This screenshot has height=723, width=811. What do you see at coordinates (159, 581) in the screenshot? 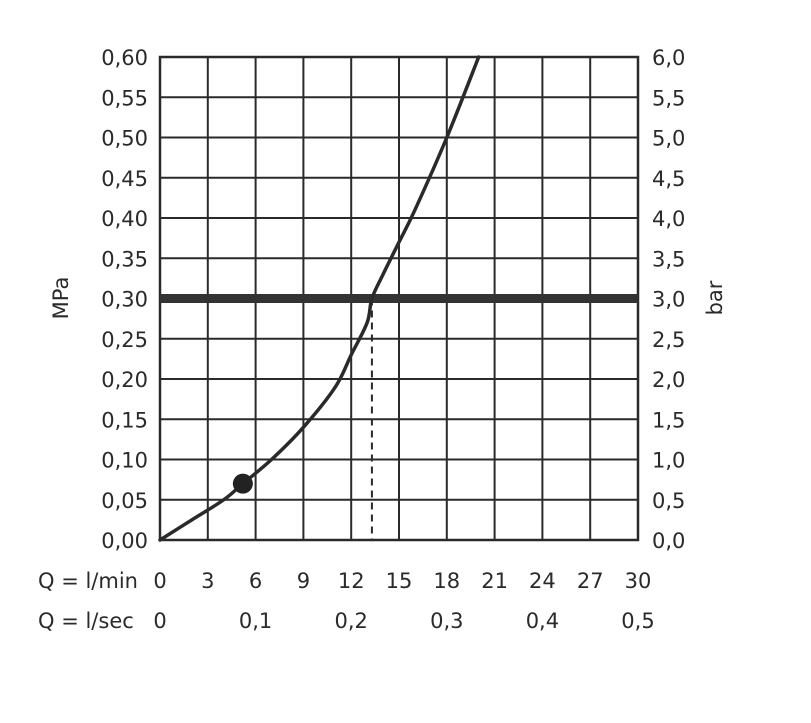
I see `x-tick-lmin: 0` at bounding box center [159, 581].